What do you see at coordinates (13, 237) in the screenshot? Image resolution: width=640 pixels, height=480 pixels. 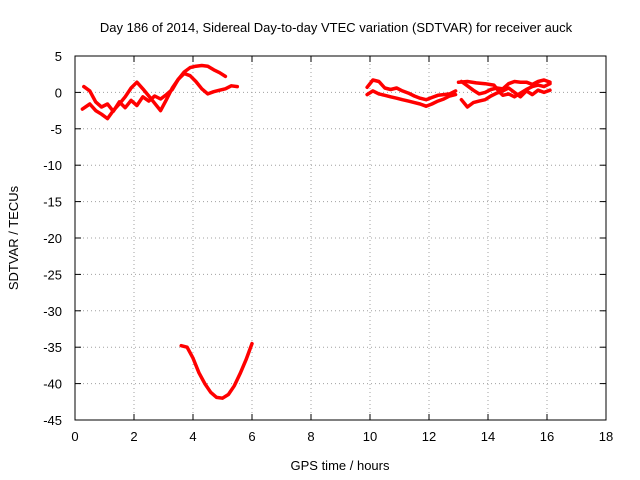 I see `y-axis-label: SDTVAR / TECUs` at bounding box center [13, 237].